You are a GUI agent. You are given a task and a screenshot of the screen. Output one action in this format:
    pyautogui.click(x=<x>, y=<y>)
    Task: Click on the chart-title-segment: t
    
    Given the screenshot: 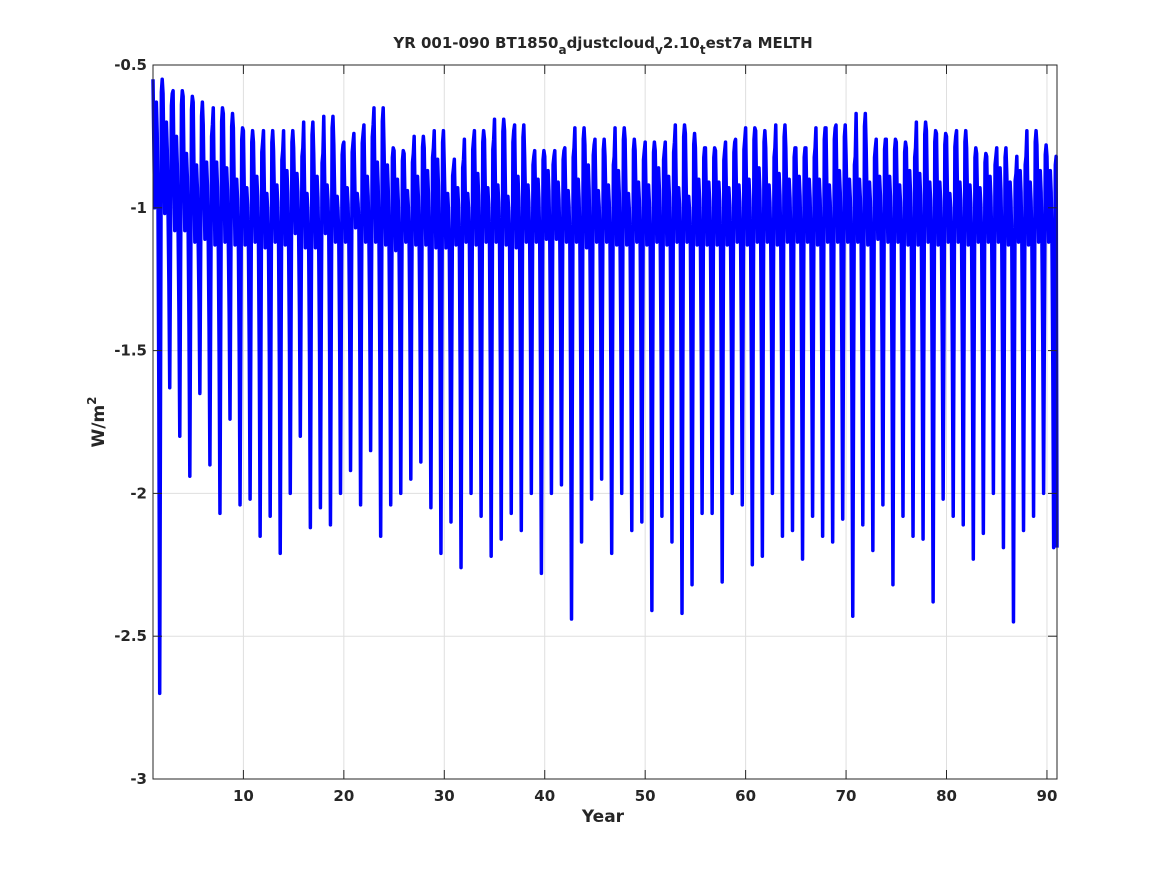 What is the action you would take?
    pyautogui.click(x=703, y=50)
    